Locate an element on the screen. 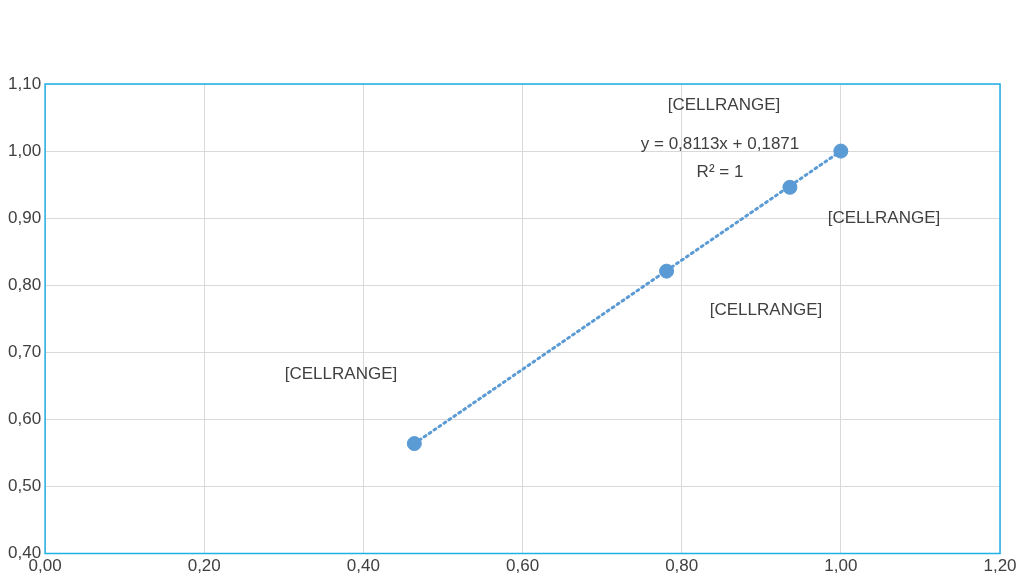 This screenshot has width=1028, height=580. x-tick-label: 0,40 is located at coordinates (363, 566).